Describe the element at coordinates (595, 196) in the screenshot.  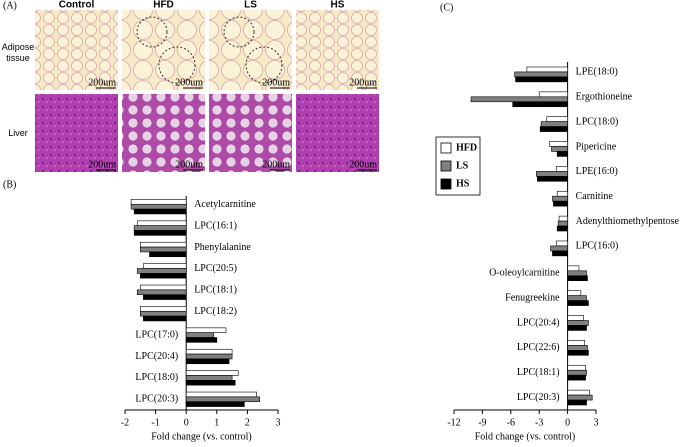
I see `category-label: Carnitine` at that location.